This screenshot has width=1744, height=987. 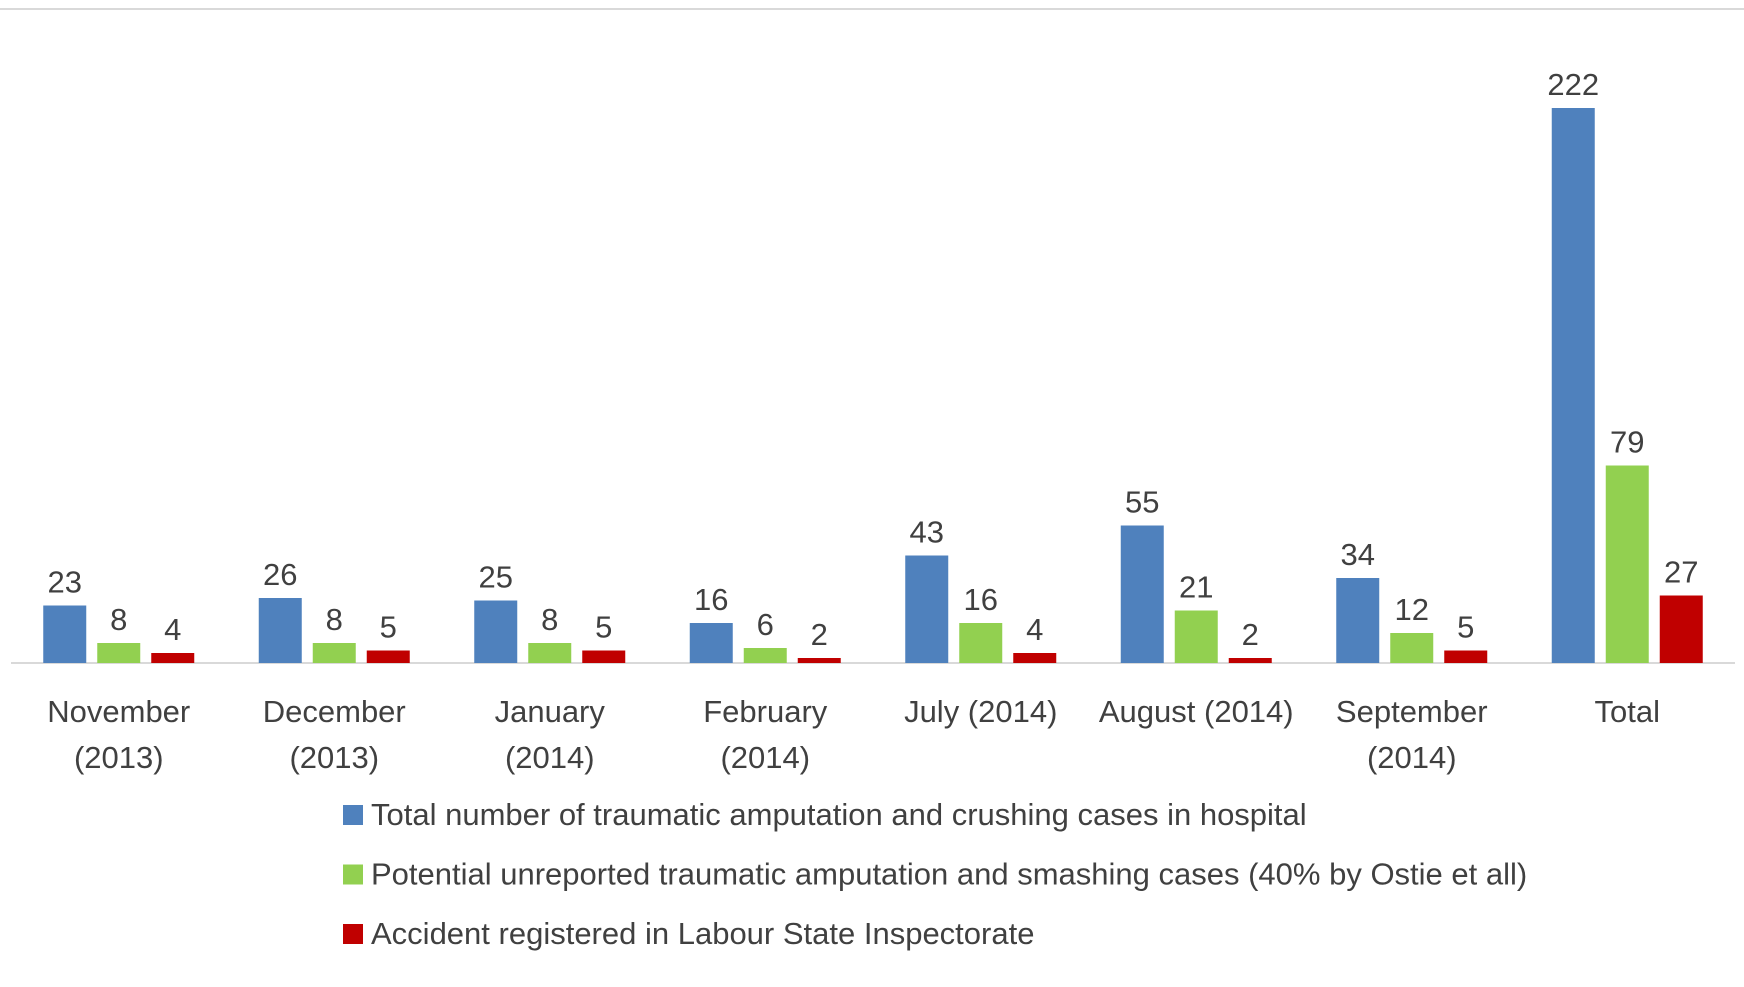 What do you see at coordinates (765, 624) in the screenshot?
I see `data-label: 6` at bounding box center [765, 624].